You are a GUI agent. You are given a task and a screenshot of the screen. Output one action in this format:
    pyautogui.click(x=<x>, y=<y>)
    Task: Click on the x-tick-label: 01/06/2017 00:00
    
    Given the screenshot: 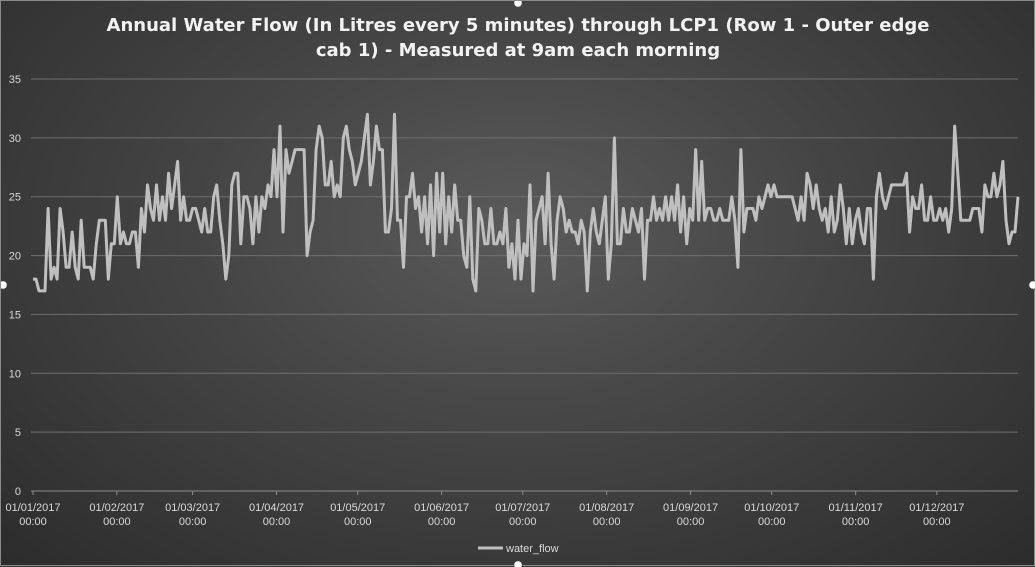 What is the action you would take?
    pyautogui.click(x=441, y=515)
    